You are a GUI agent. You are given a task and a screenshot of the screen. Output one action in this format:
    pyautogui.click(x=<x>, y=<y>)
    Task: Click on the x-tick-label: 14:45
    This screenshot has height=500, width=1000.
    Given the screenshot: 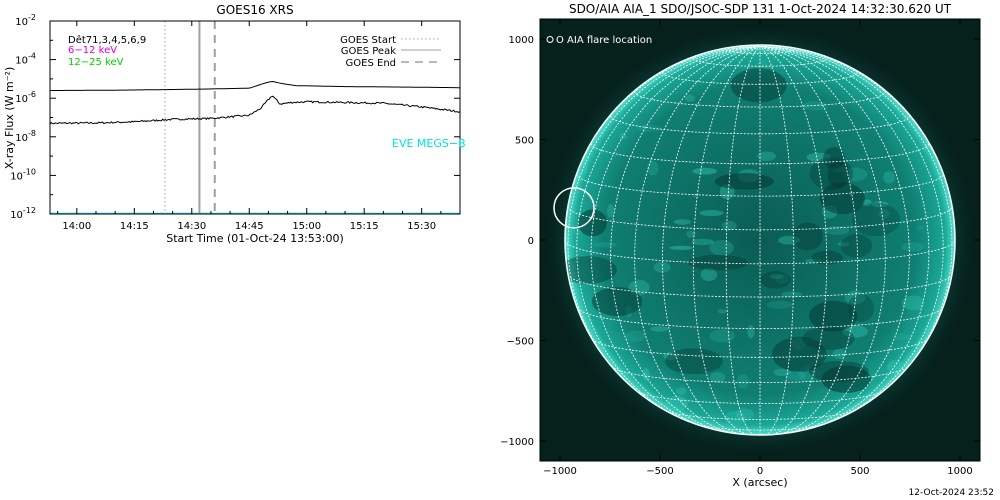 What is the action you would take?
    pyautogui.click(x=249, y=226)
    